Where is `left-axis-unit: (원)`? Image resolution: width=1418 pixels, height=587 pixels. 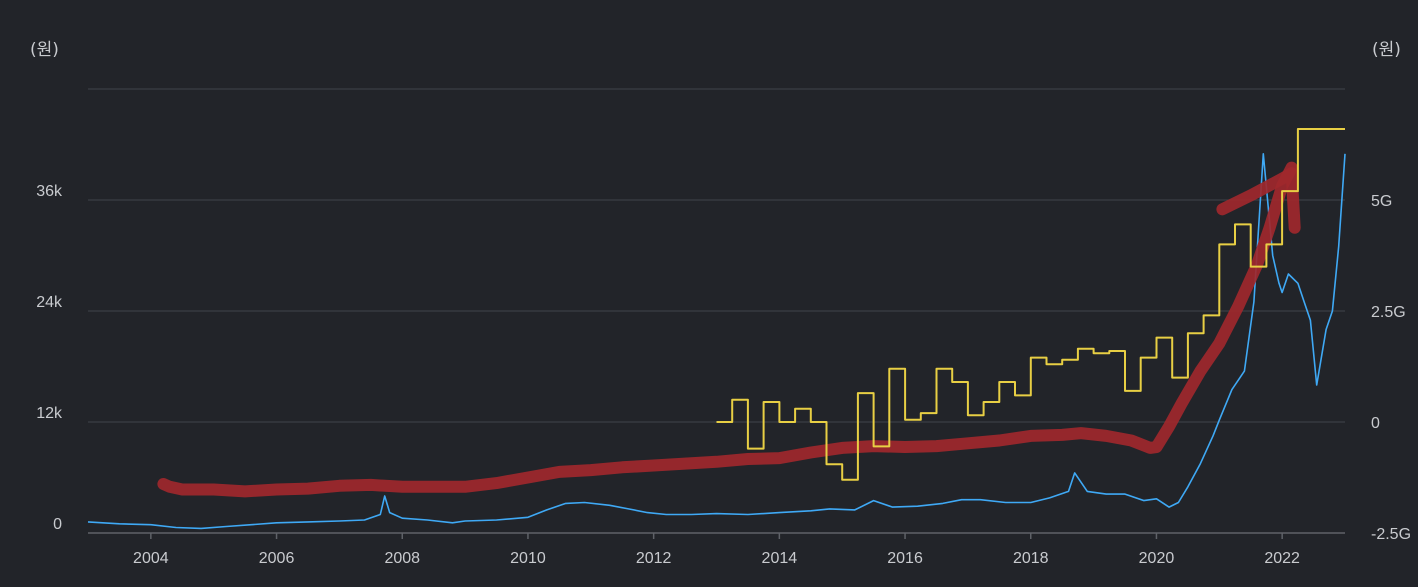 left-axis-unit: (원) is located at coordinates (44, 50).